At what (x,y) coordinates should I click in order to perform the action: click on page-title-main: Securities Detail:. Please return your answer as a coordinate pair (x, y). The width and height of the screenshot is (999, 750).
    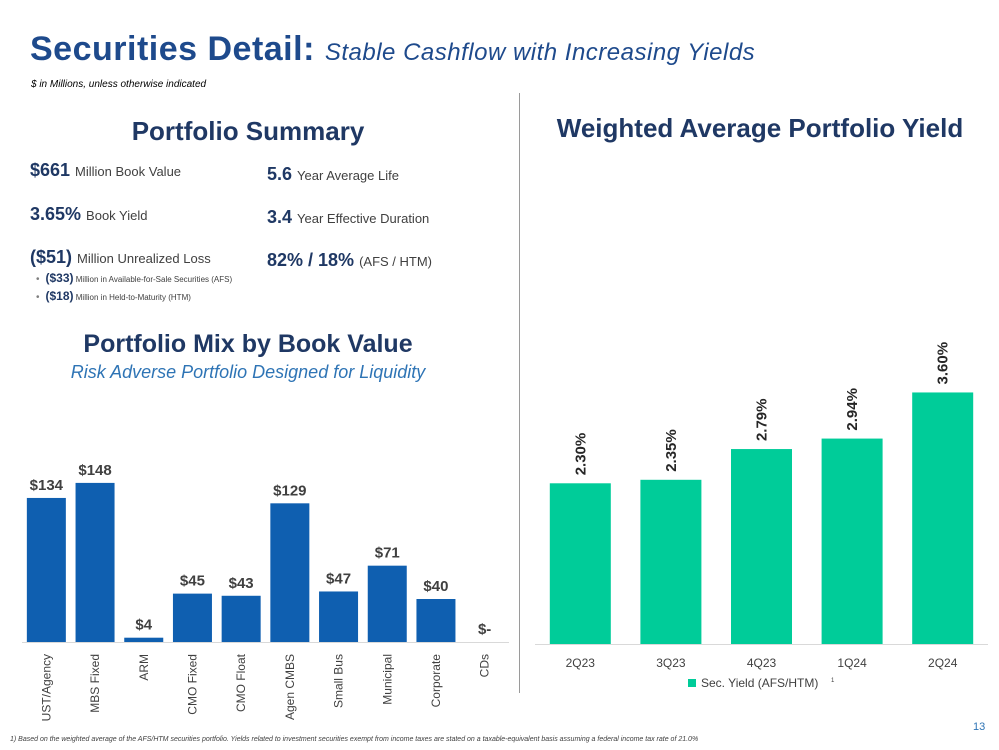
    Looking at the image, I should click on (172, 49).